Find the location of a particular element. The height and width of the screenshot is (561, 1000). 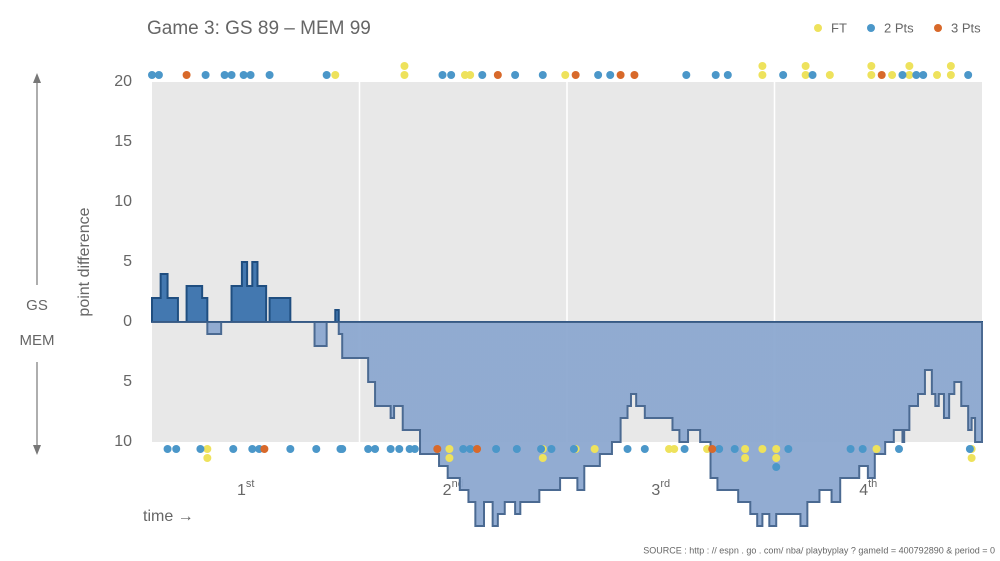

y-tick-label: 20 is located at coordinates (123, 81).